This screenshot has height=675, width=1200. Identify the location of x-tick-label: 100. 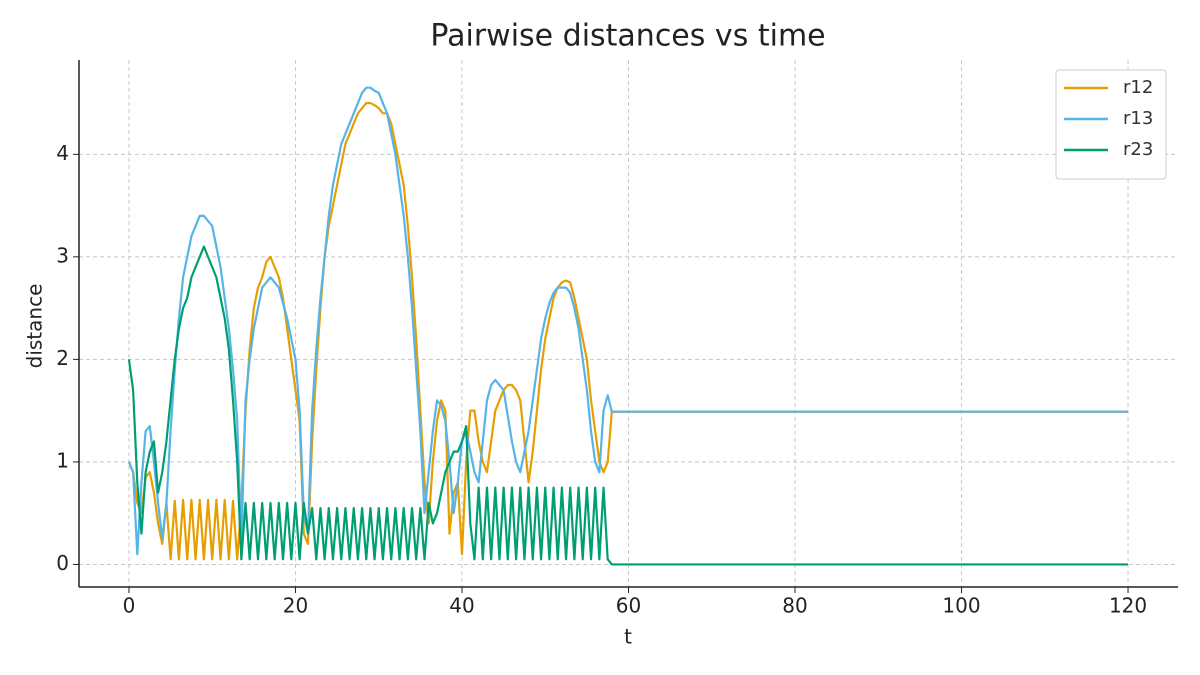
(961, 606).